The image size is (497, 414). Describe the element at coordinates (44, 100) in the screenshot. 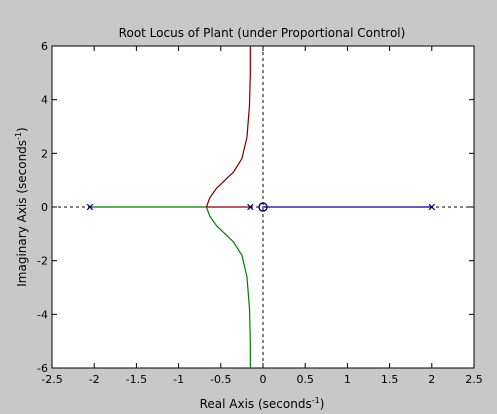

I see `y-tick-label: 4` at that location.